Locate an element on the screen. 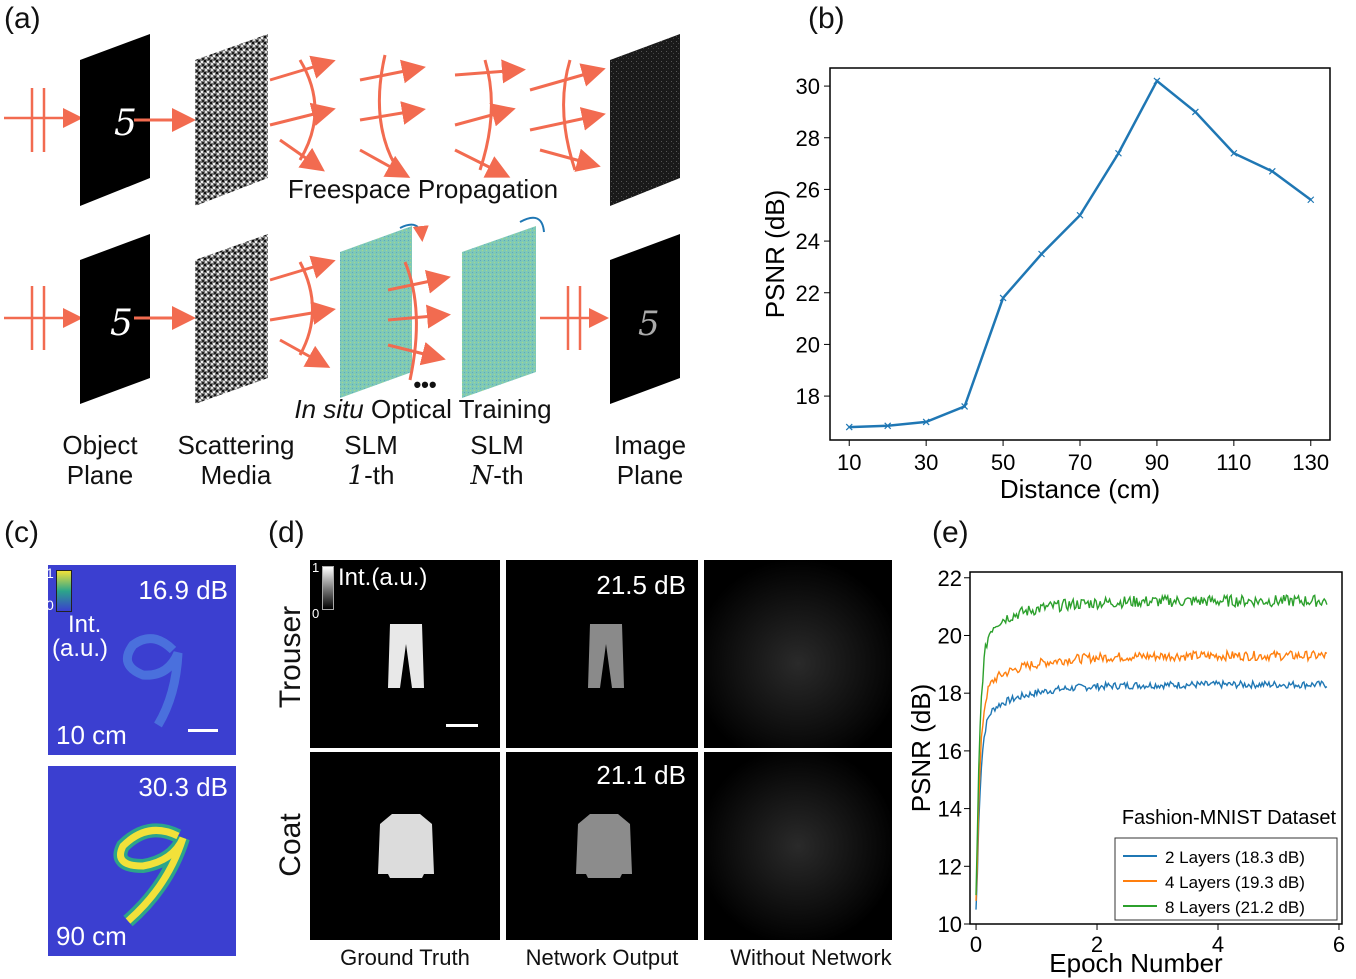 The height and width of the screenshot is (979, 1356). legend-title: Fashion-MNIST Dataset is located at coordinates (1229, 818).